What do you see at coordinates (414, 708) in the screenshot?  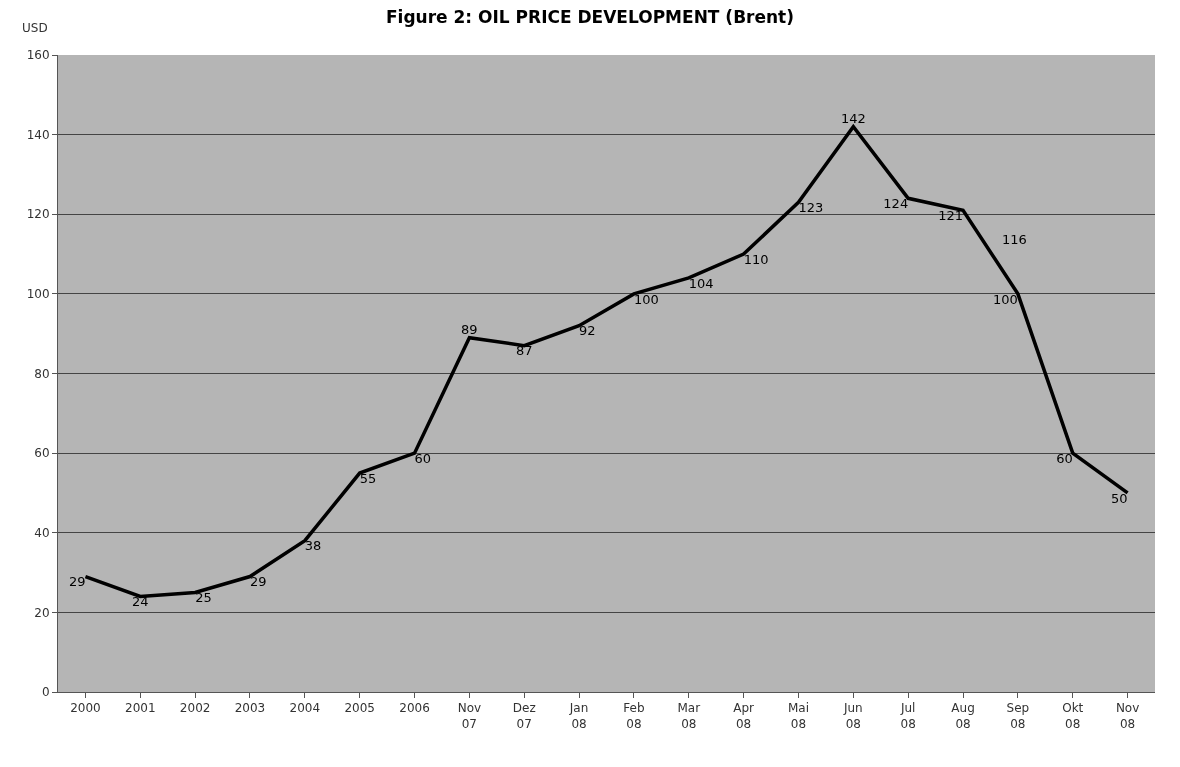 I see `x-tick-label: 2006` at bounding box center [414, 708].